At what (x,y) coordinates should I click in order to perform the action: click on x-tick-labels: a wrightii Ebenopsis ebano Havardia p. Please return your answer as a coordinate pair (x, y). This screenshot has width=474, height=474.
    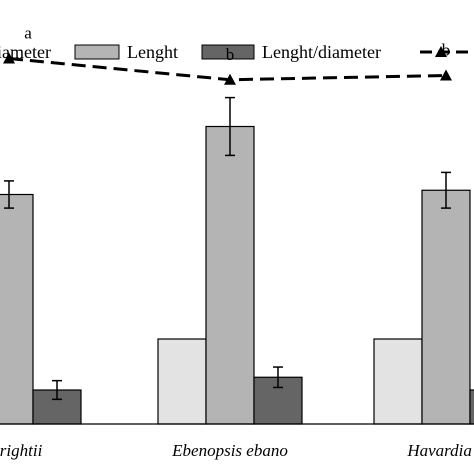
    Looking at the image, I should click on (237, 450).